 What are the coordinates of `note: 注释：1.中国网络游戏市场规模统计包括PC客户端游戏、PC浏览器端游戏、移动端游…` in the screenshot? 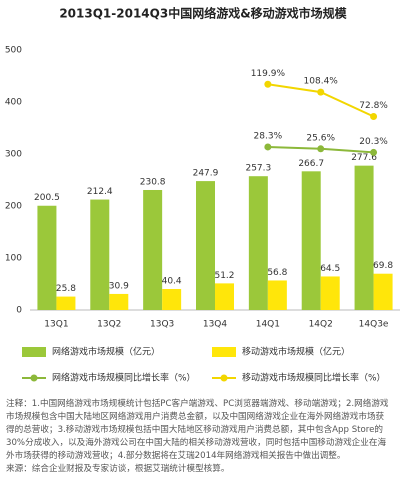 It's located at (197, 430).